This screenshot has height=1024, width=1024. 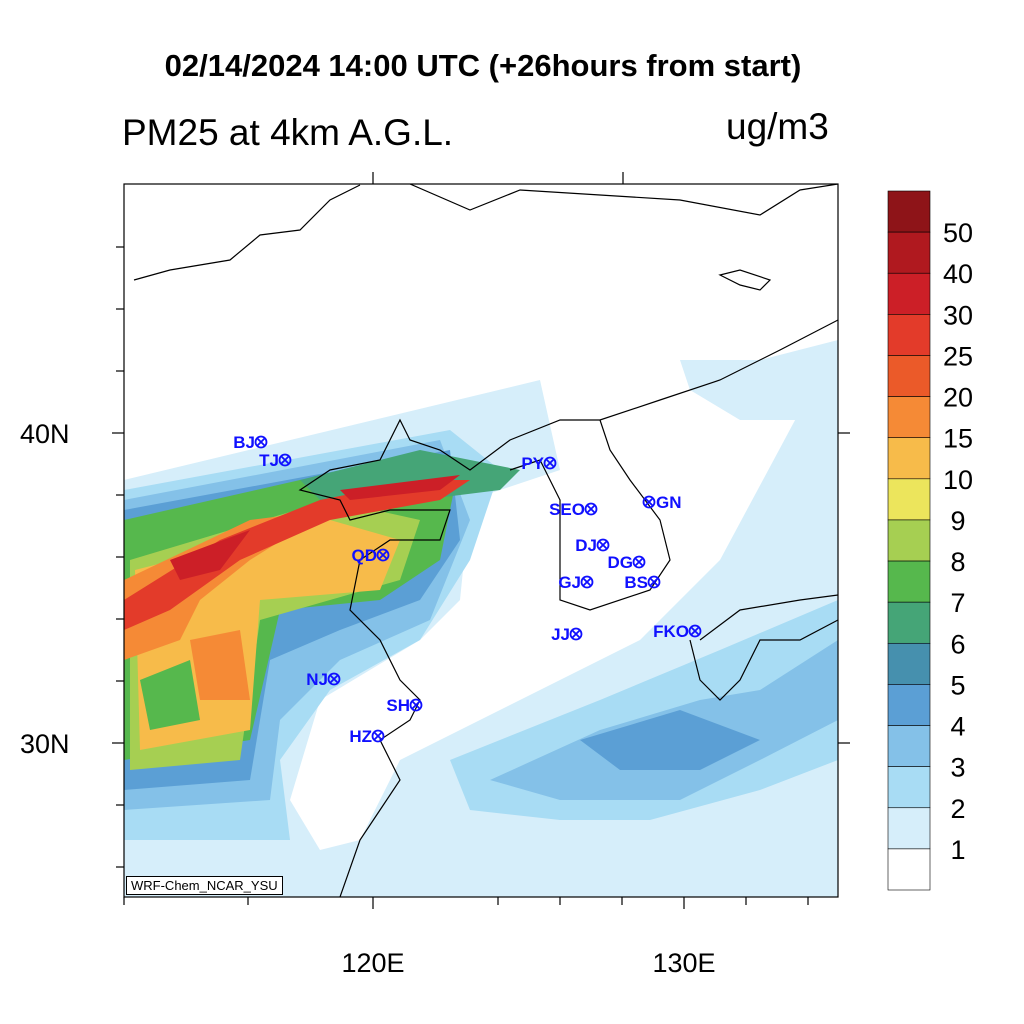 I want to click on station-py: PY, so click(x=539, y=463).